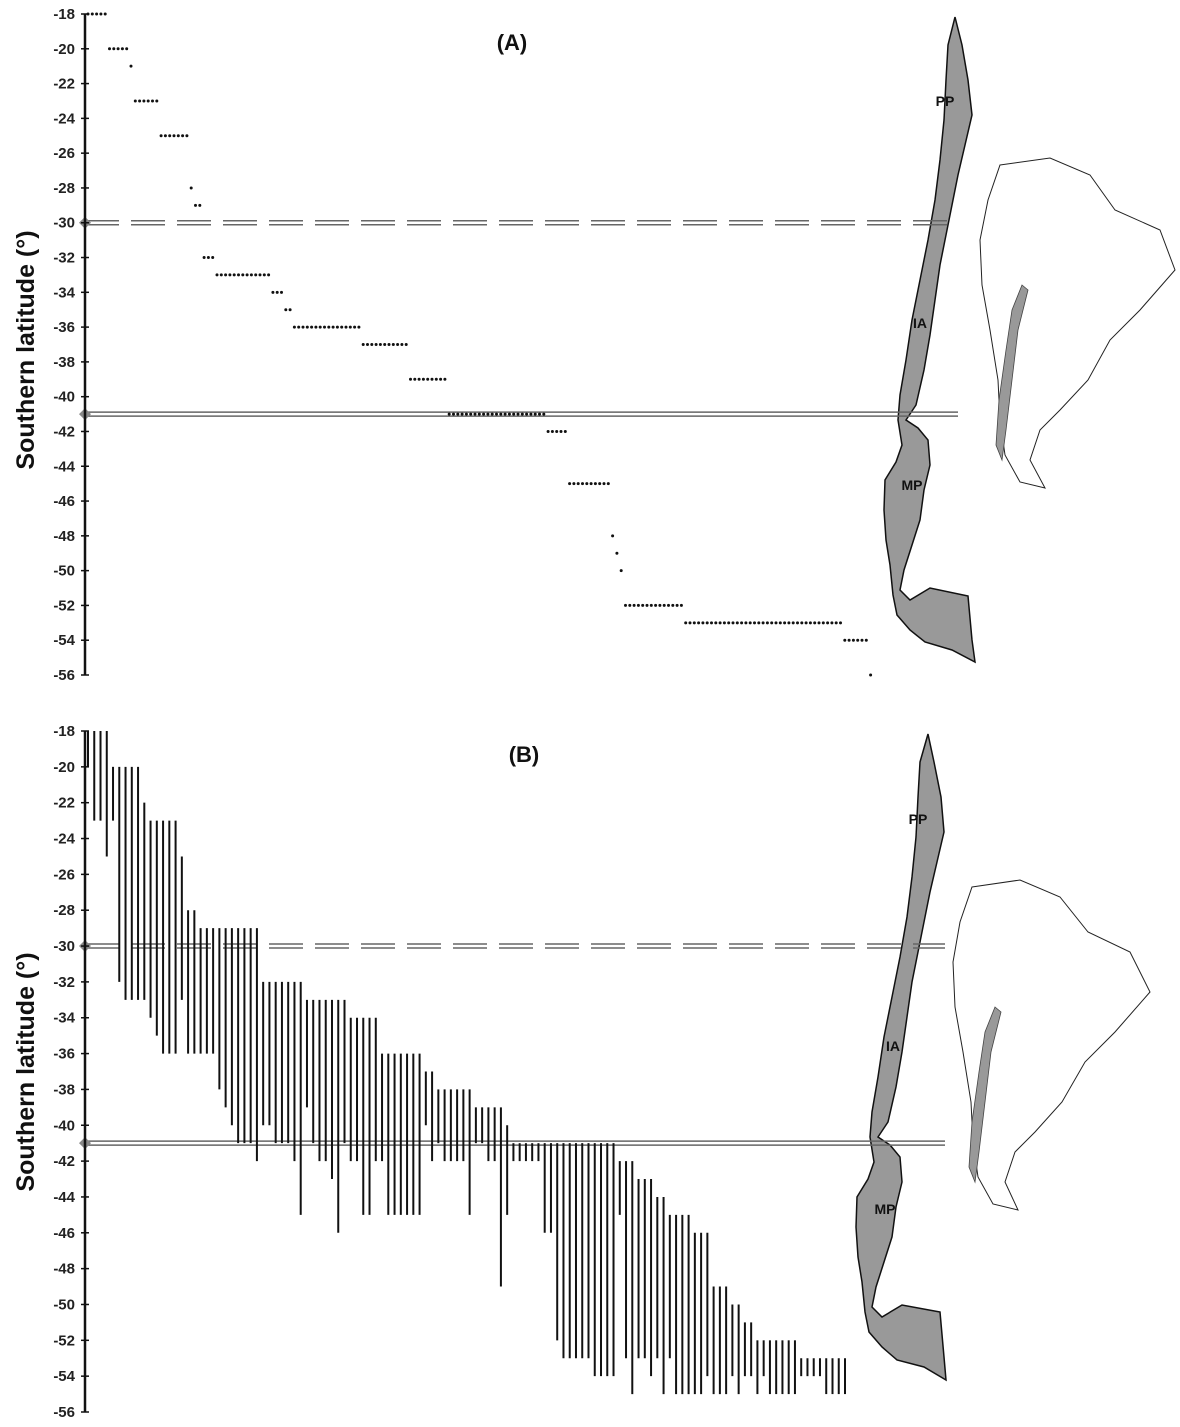  Describe the element at coordinates (64, 84) in the screenshot. I see `y-tick-label: -22` at that location.